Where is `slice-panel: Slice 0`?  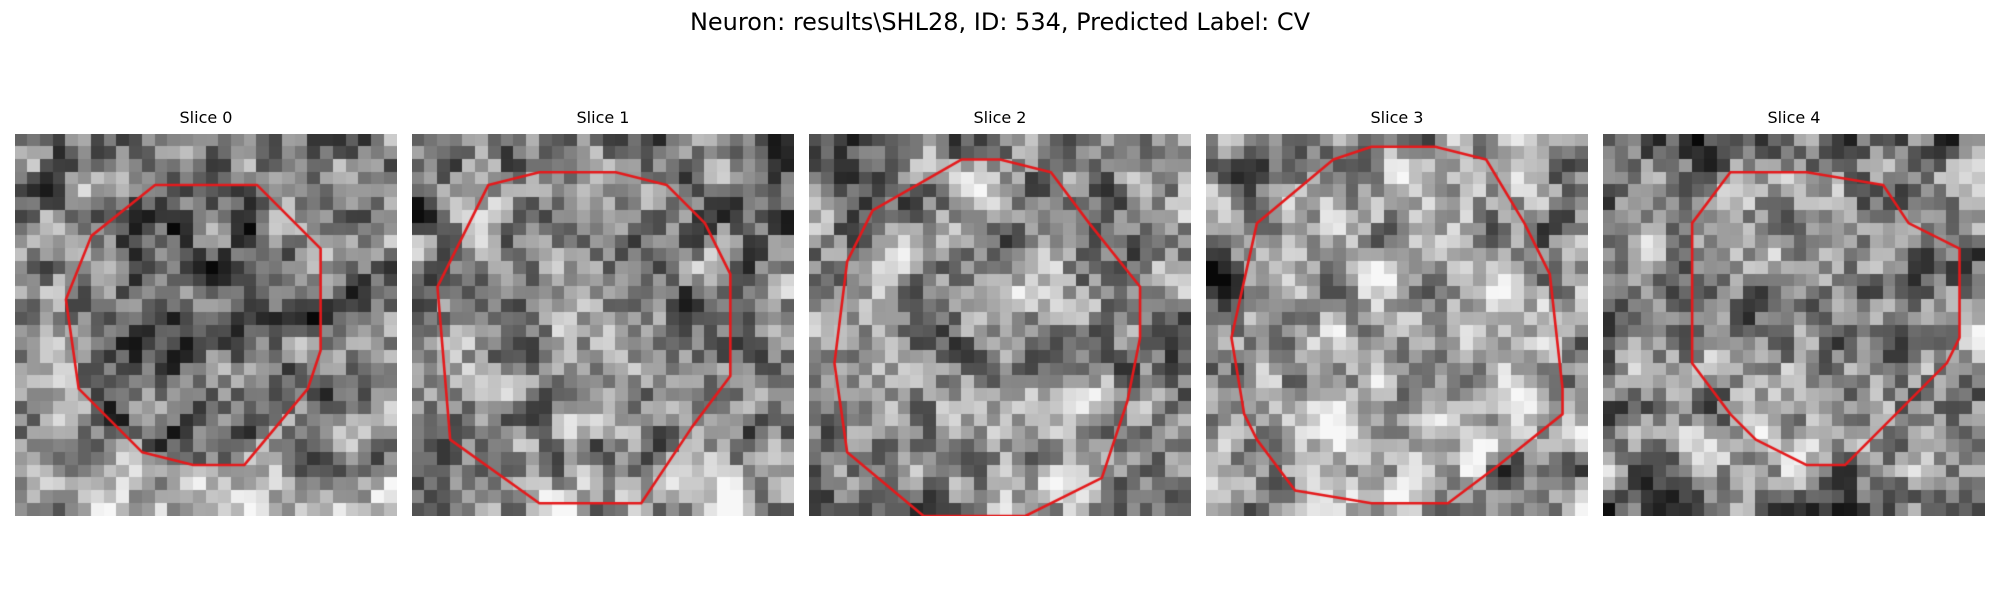
slice-panel: Slice 0 is located at coordinates (206, 312).